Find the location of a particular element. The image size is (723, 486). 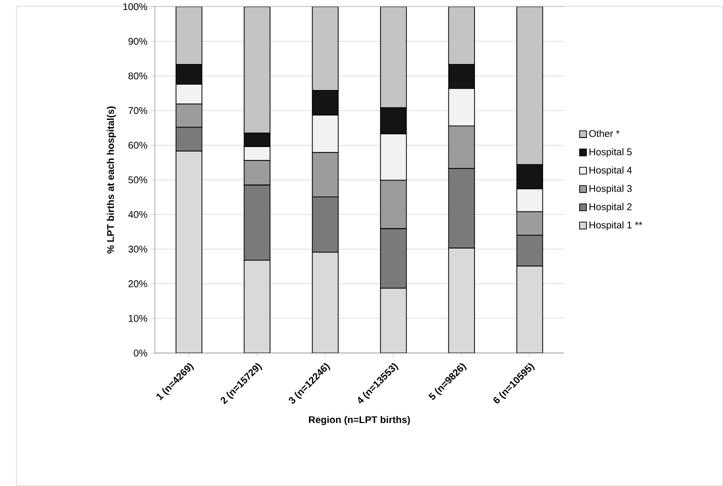

y-tick-label: 60% is located at coordinates (138, 145).